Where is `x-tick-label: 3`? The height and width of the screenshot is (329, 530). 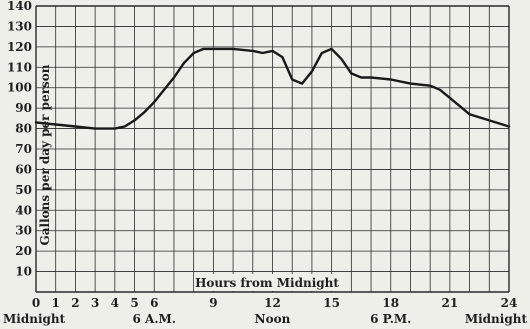
x-tick-label: 3 is located at coordinates (95, 303).